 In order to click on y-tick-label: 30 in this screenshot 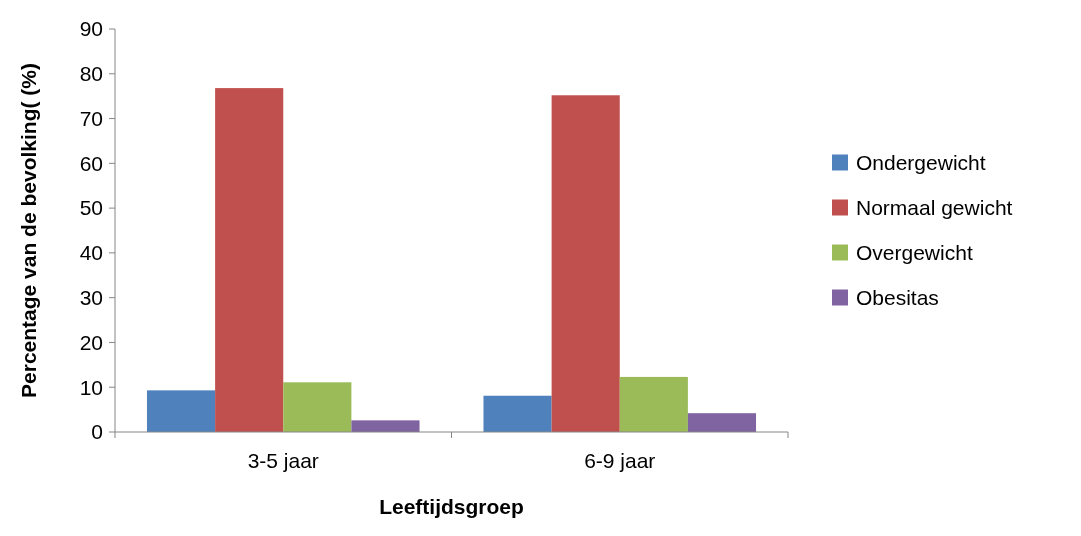, I will do `click(91, 298)`.